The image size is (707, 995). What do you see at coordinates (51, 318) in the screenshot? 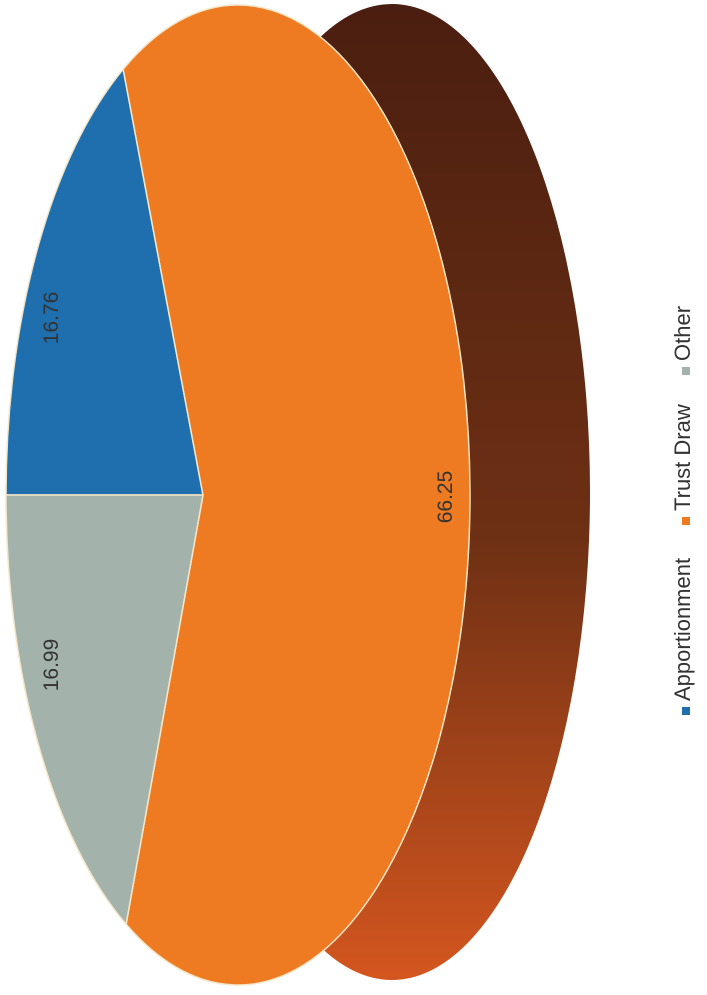
I see `data-label-apportionment: 16.76` at bounding box center [51, 318].